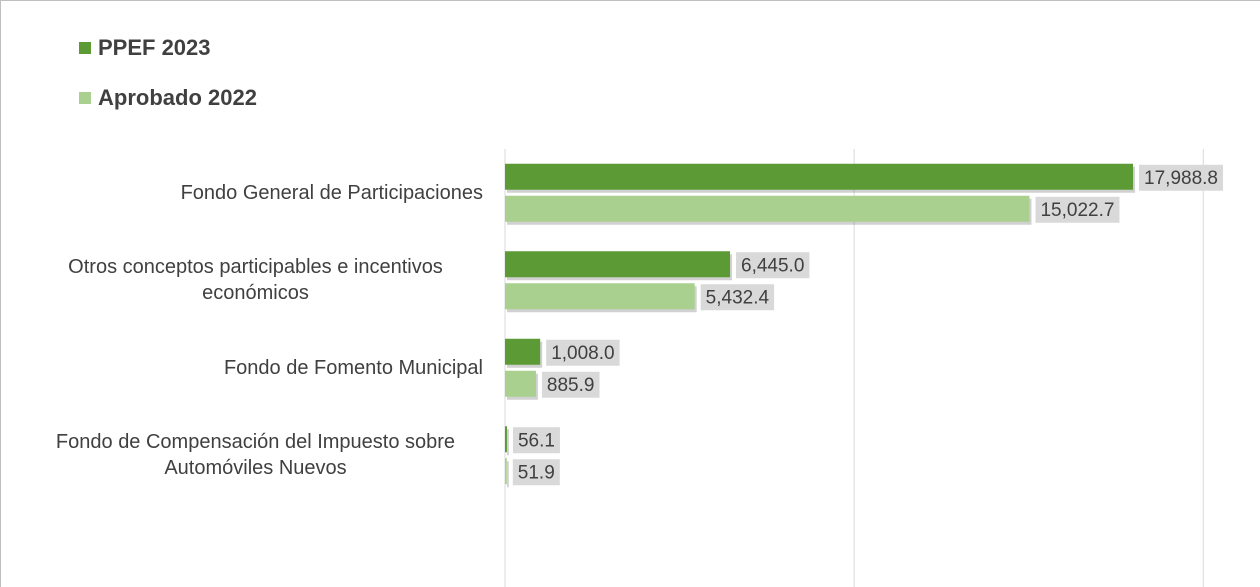 This screenshot has width=1260, height=587. I want to click on data-label: 885.9, so click(571, 385).